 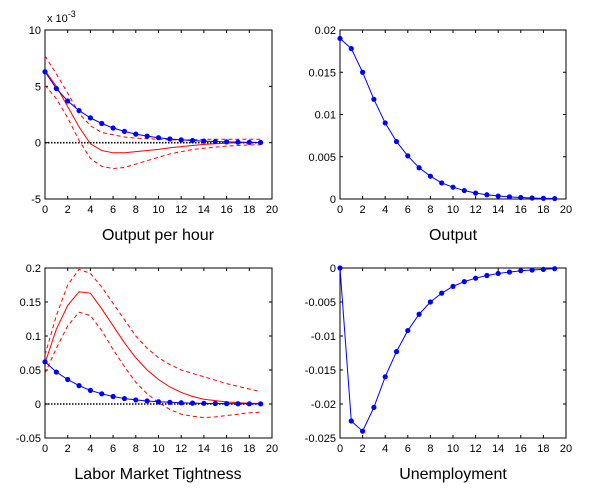 I want to click on y-tick-label: 10, so click(x=35, y=31).